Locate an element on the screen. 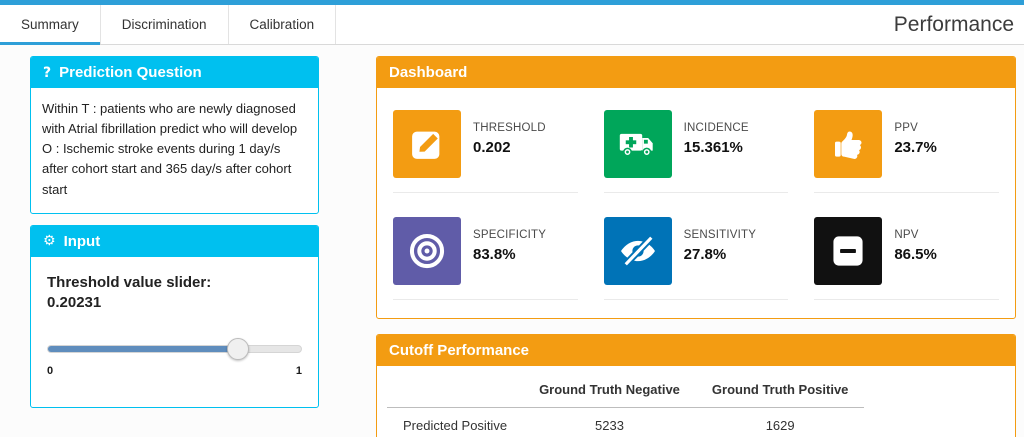  info-box-threshold: THRESHOLD 0.202 is located at coordinates (485, 151).